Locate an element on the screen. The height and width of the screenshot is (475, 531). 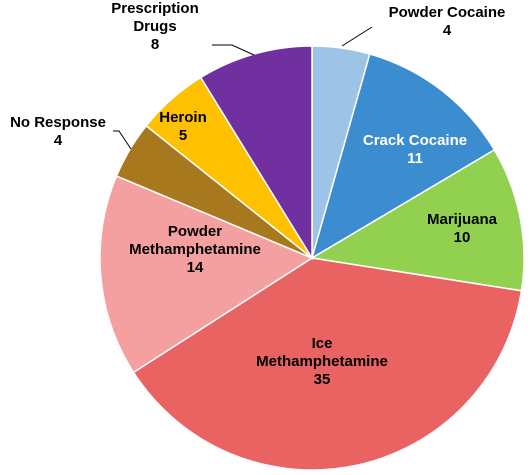
label-name: No Response is located at coordinates (58, 122).